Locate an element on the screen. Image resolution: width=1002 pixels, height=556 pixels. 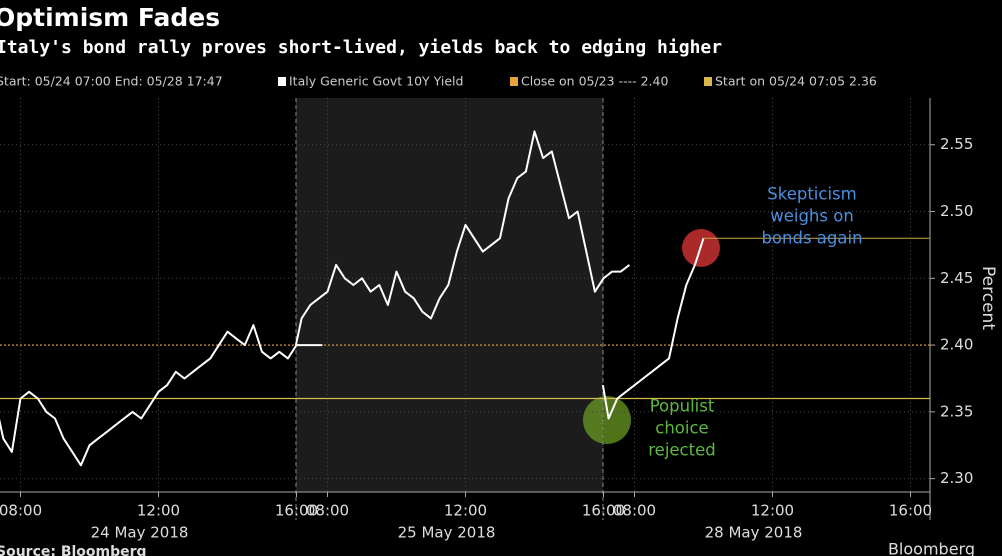
source: Source: Bloomberg is located at coordinates (73, 550).